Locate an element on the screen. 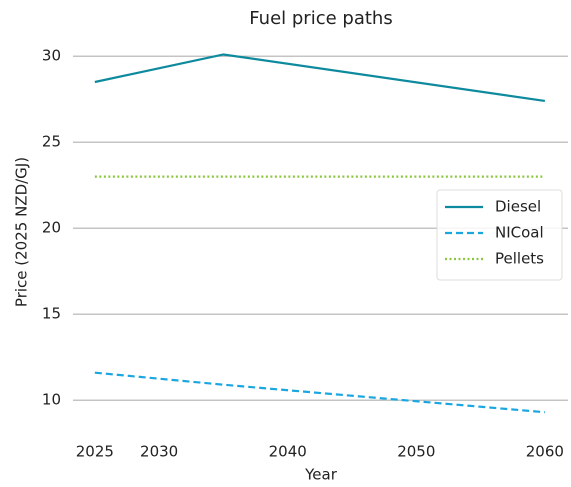 The height and width of the screenshot is (487, 571). x-tick-label: 2040 is located at coordinates (288, 452).